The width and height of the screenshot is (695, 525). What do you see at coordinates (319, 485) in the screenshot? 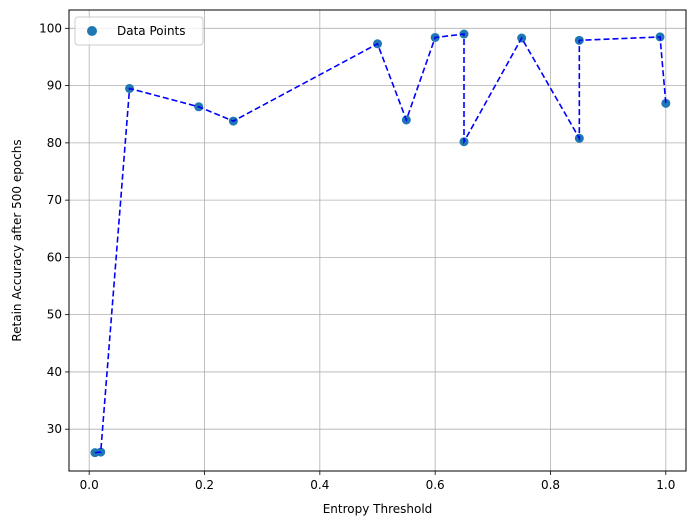
I see `x-tick-label: 0.4` at bounding box center [319, 485].